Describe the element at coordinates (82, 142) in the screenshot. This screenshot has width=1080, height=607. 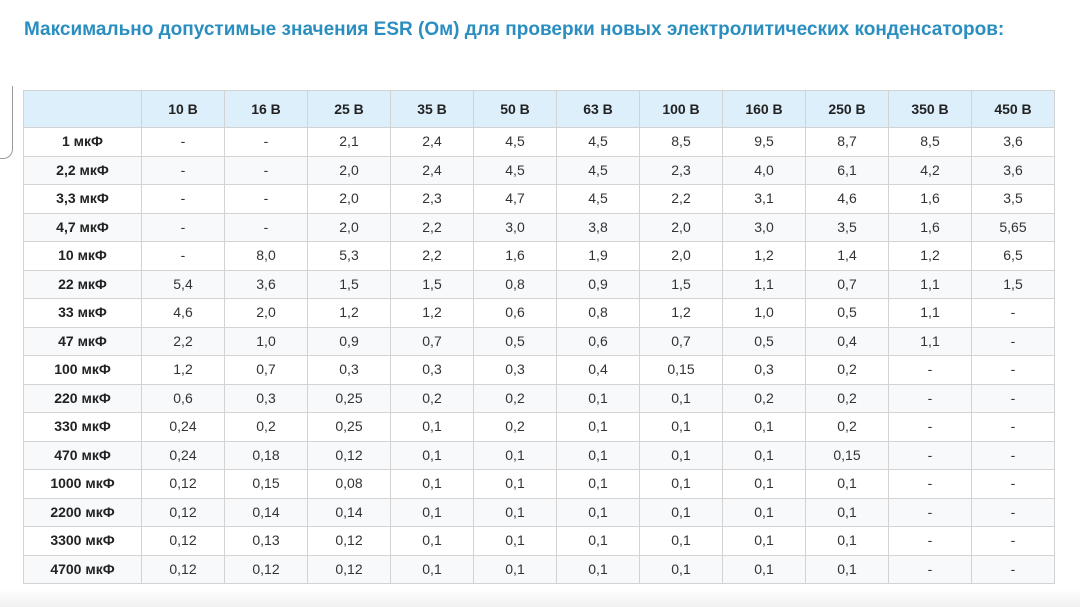
I see `row-header-capacitance: 1 мкФ` at that location.